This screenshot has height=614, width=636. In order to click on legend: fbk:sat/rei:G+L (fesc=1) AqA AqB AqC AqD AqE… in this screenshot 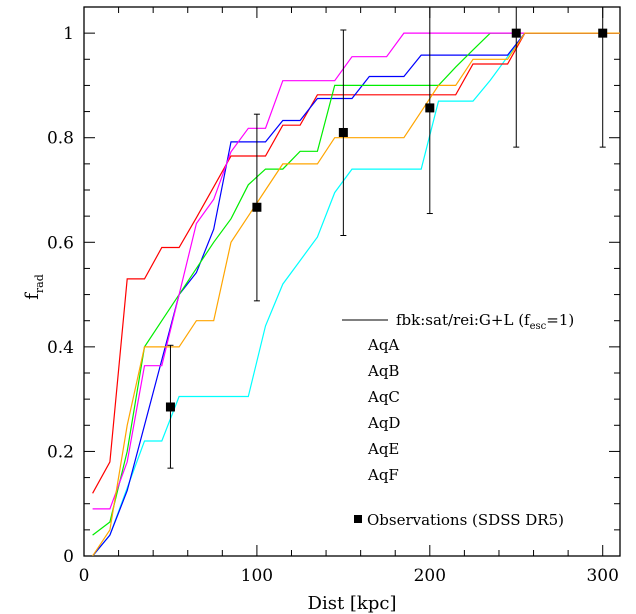, I will do `click(458, 420)`.